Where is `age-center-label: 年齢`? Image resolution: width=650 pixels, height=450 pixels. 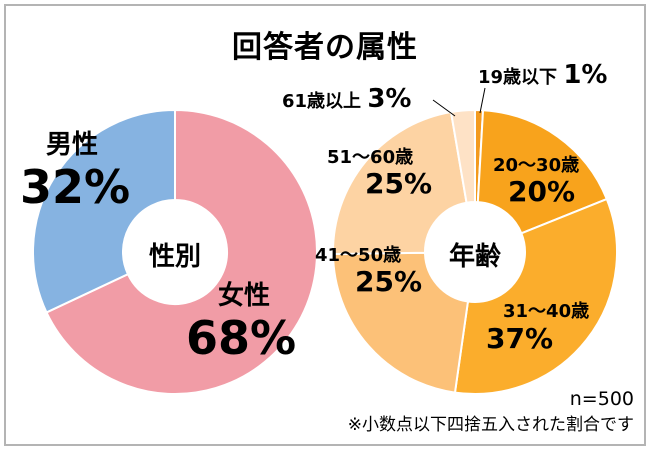
age-center-label: 年齢 is located at coordinates (474, 257).